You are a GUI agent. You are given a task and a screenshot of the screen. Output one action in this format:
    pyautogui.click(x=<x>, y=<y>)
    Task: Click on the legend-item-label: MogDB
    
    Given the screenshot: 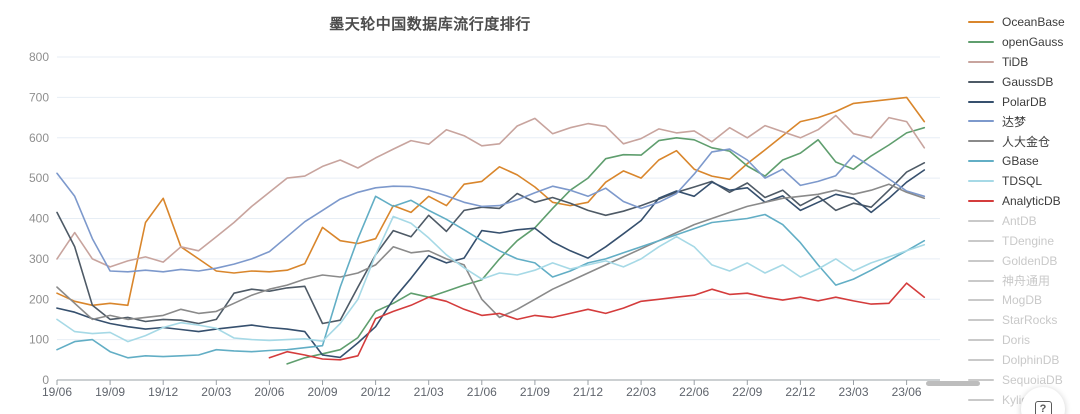 What is the action you would take?
    pyautogui.click(x=1022, y=300)
    